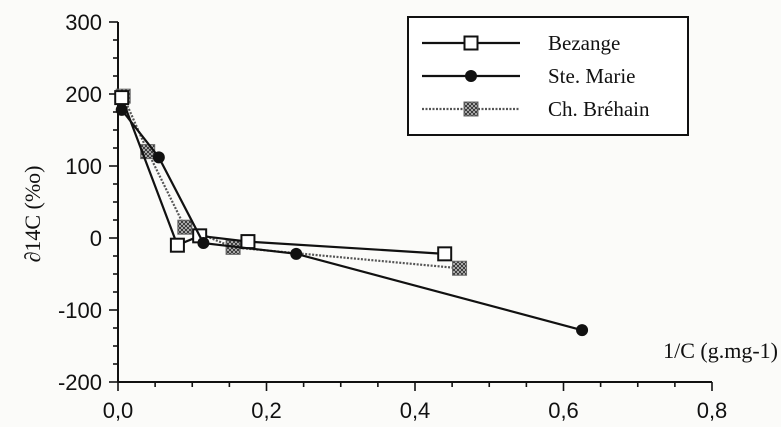 Image resolution: width=781 pixels, height=427 pixels. What do you see at coordinates (599, 109) in the screenshot?
I see `legend-label: Ch. Bréhain` at bounding box center [599, 109].